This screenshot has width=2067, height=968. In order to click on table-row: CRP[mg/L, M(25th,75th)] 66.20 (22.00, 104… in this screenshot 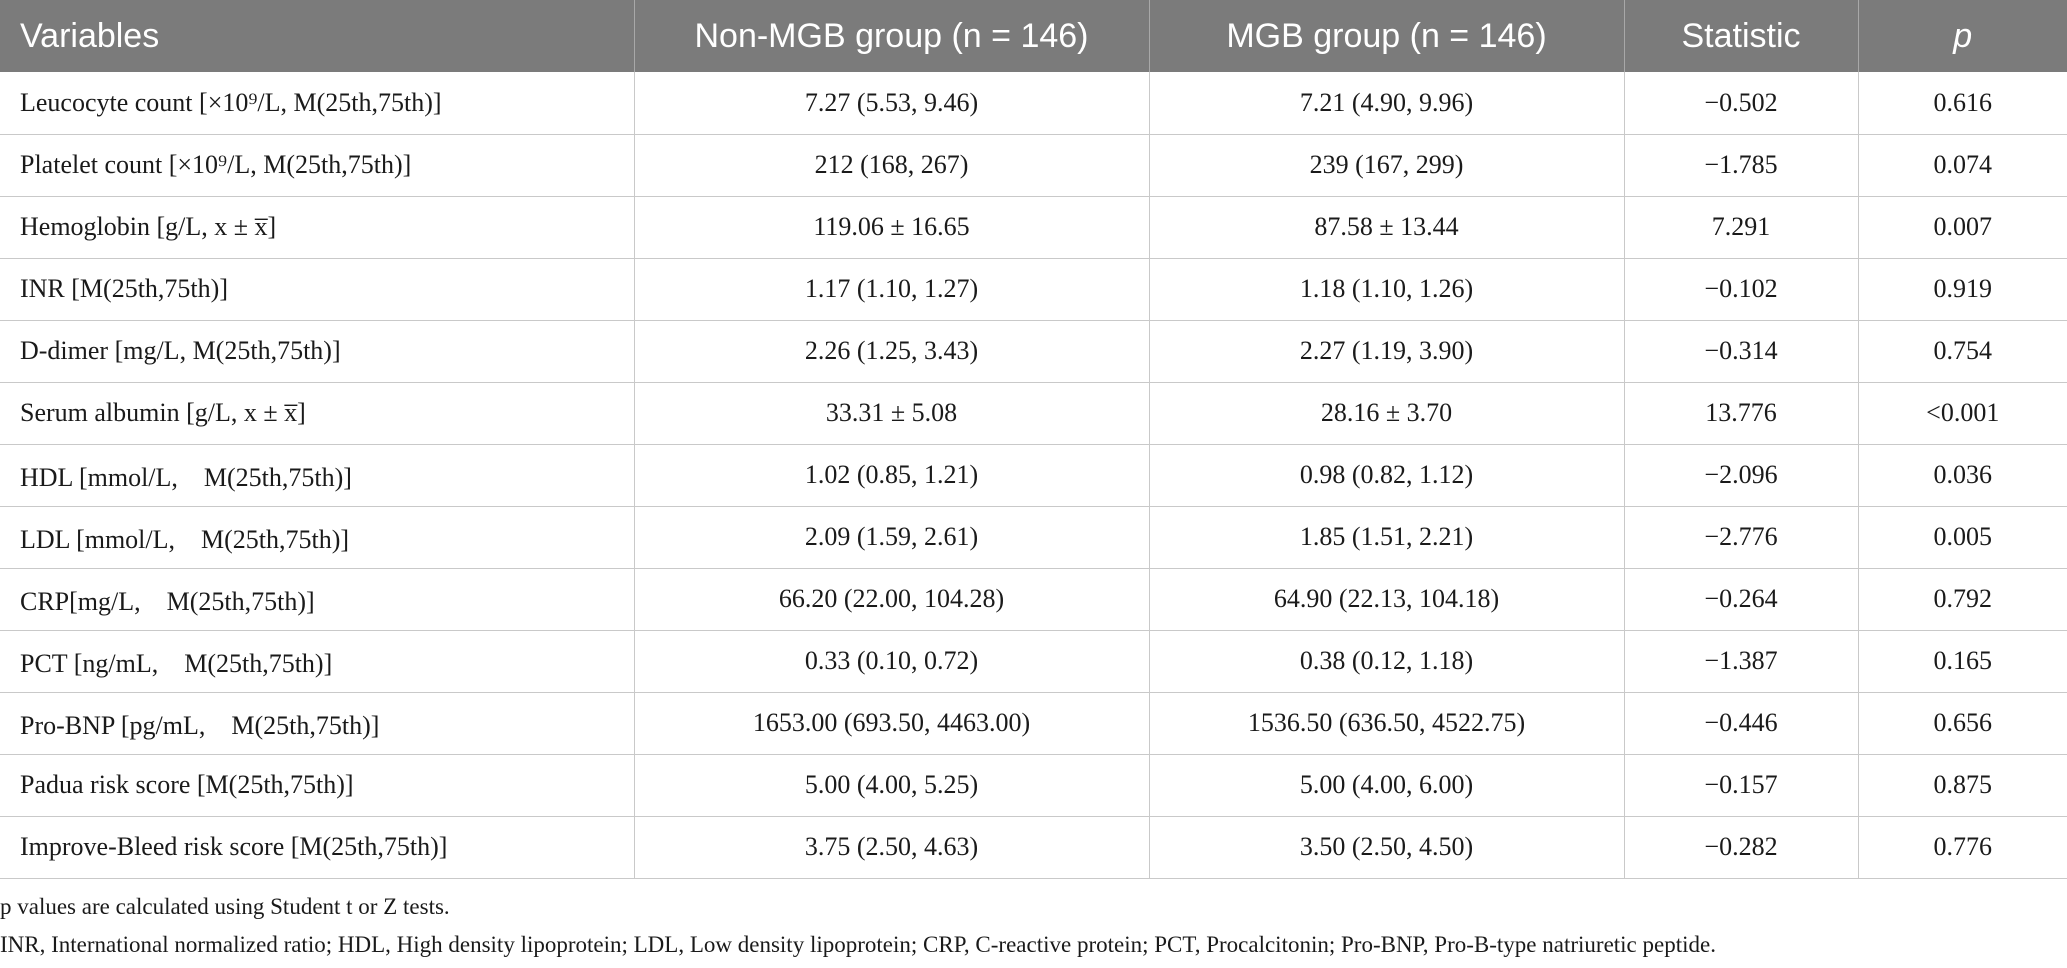, I will do `click(1033, 599)`.